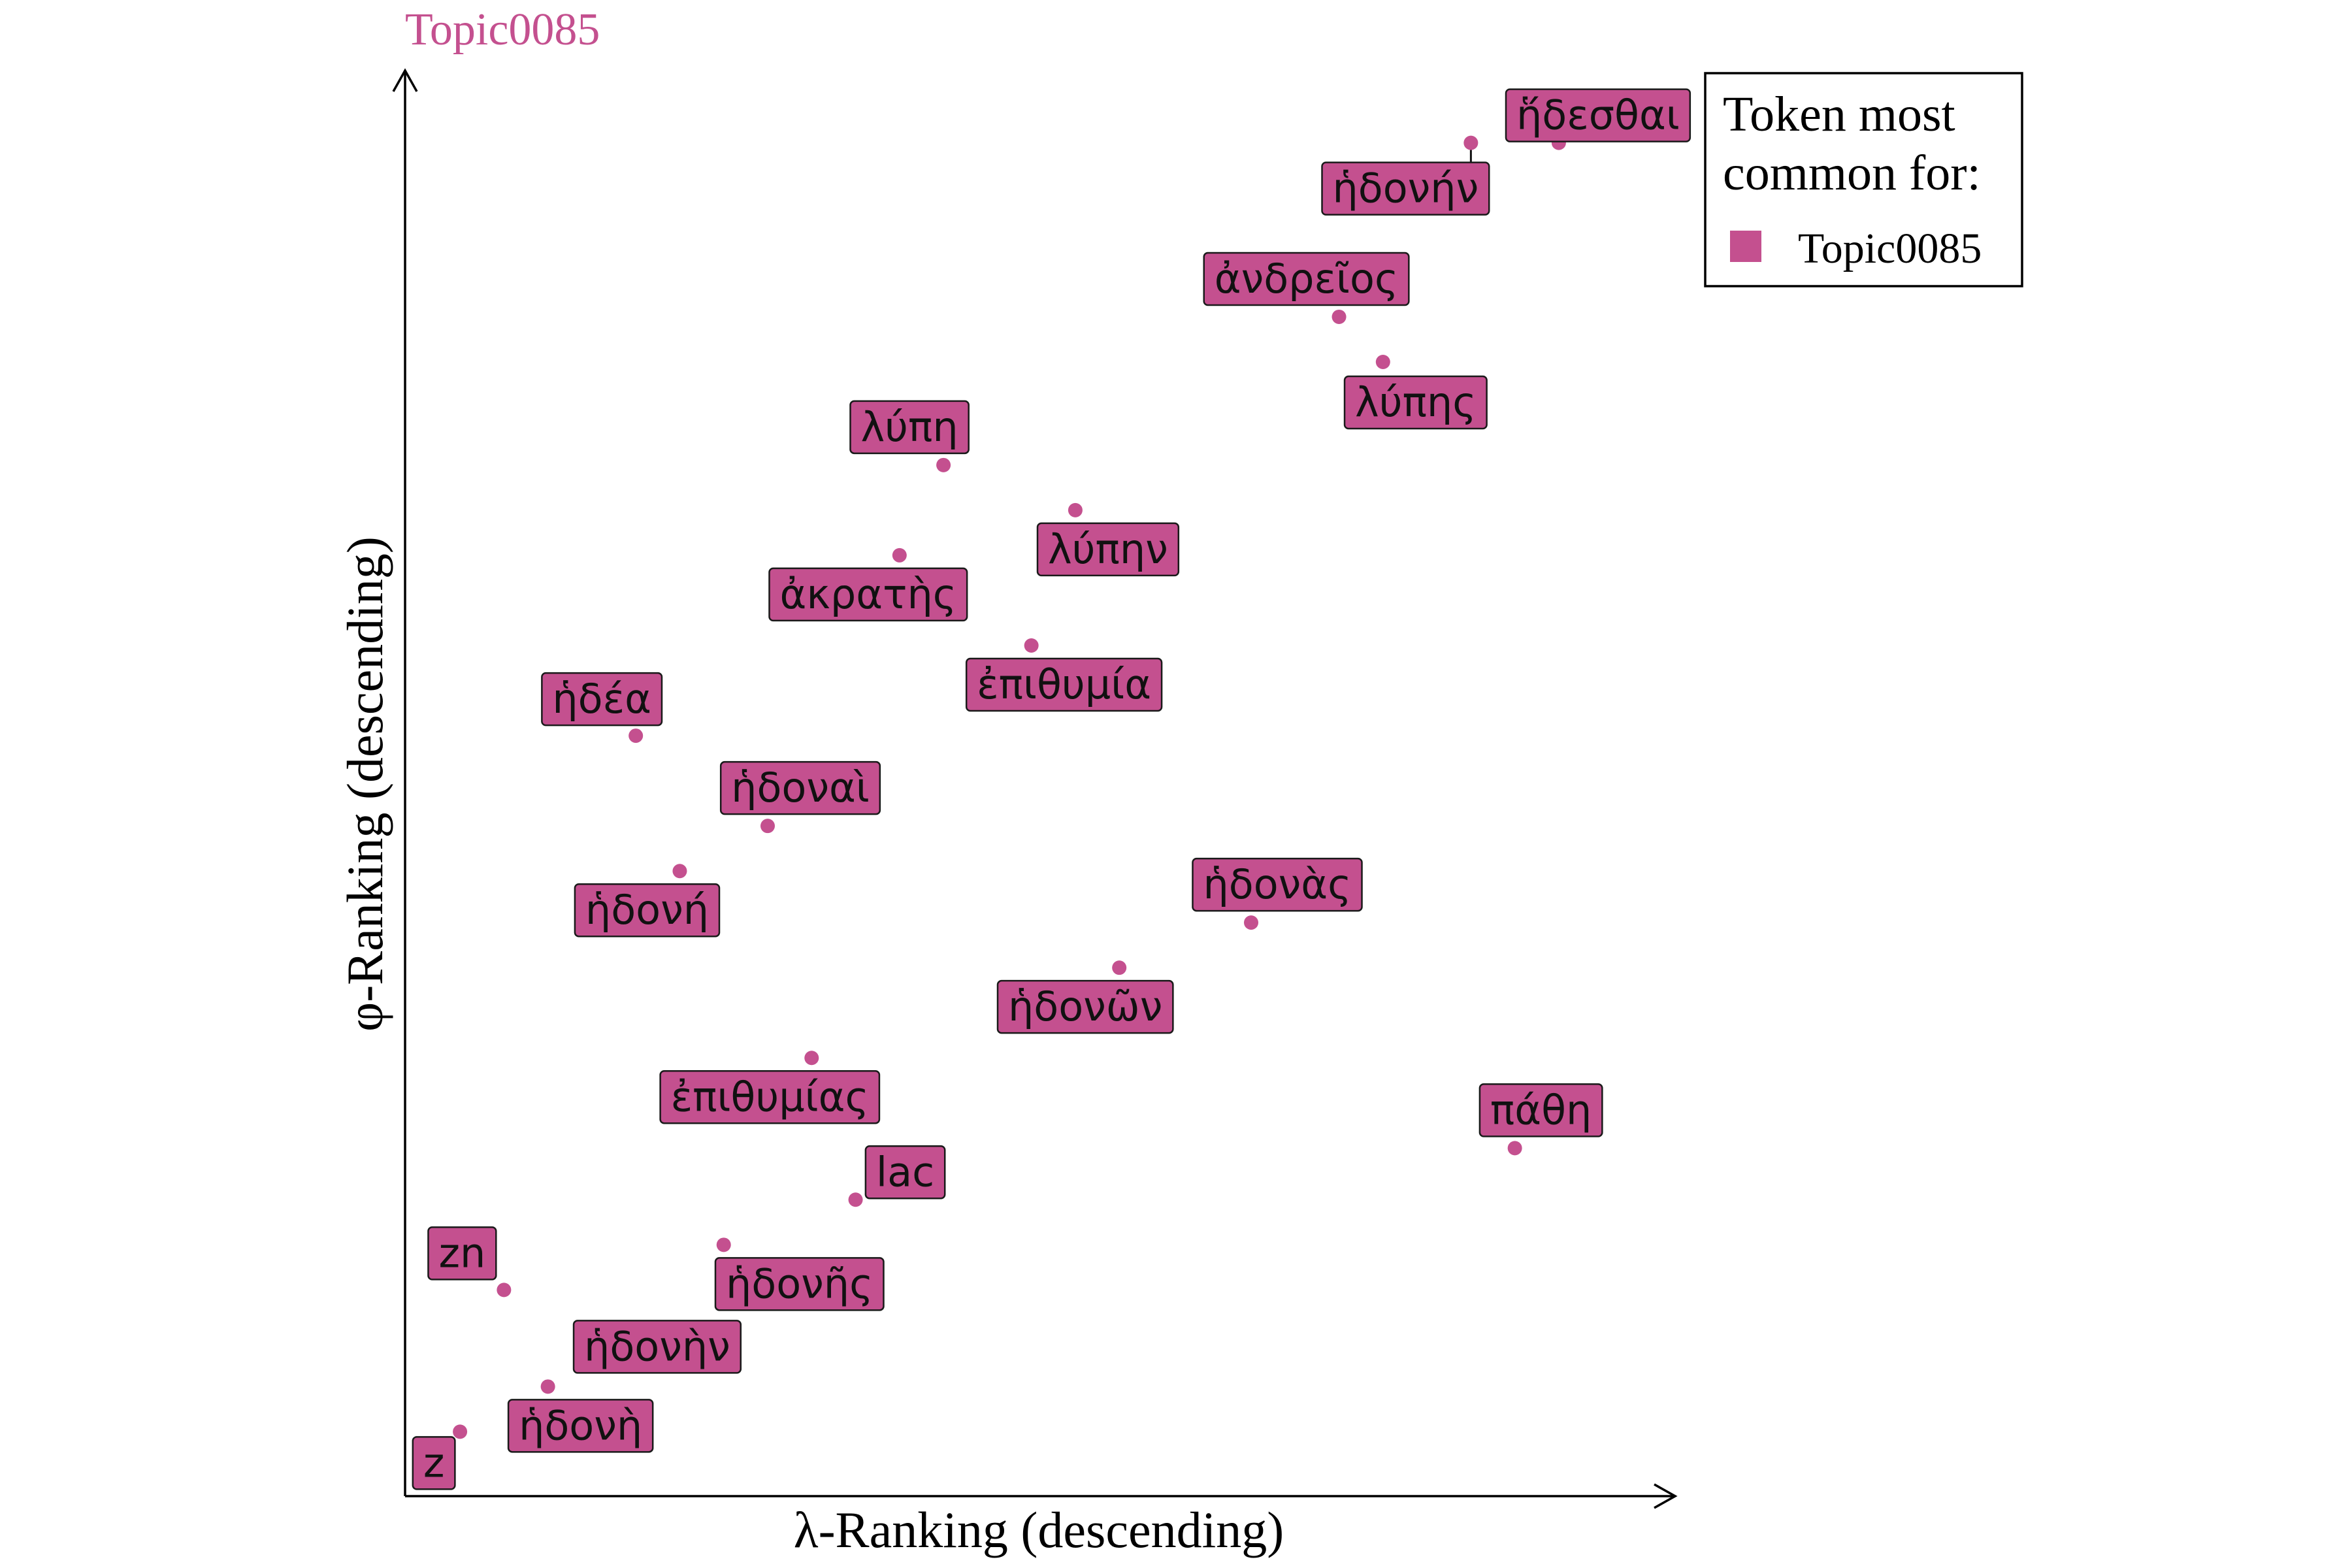 This screenshot has height=1568, width=2352. I want to click on y-axis-title: φ-Ranking (descending), so click(364, 784).